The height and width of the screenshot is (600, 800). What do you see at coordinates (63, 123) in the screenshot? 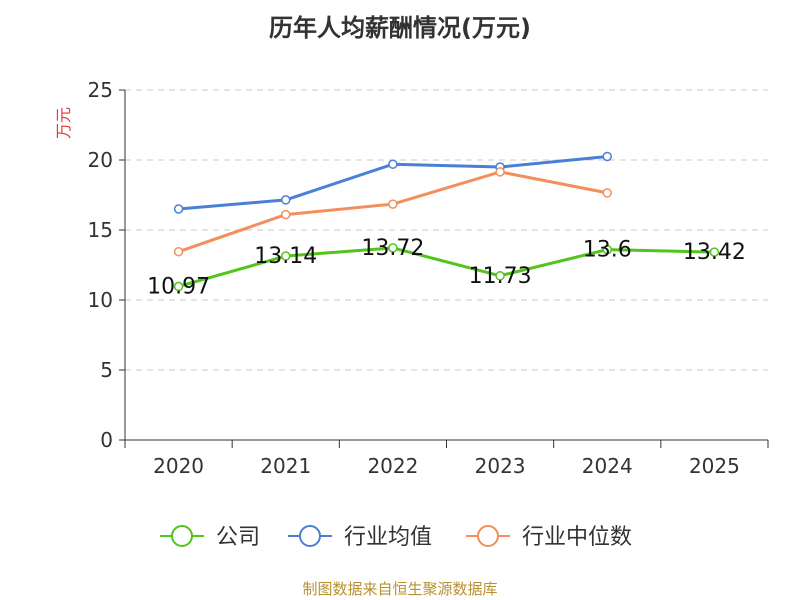
I see `y-axis-title: 万元` at bounding box center [63, 123].